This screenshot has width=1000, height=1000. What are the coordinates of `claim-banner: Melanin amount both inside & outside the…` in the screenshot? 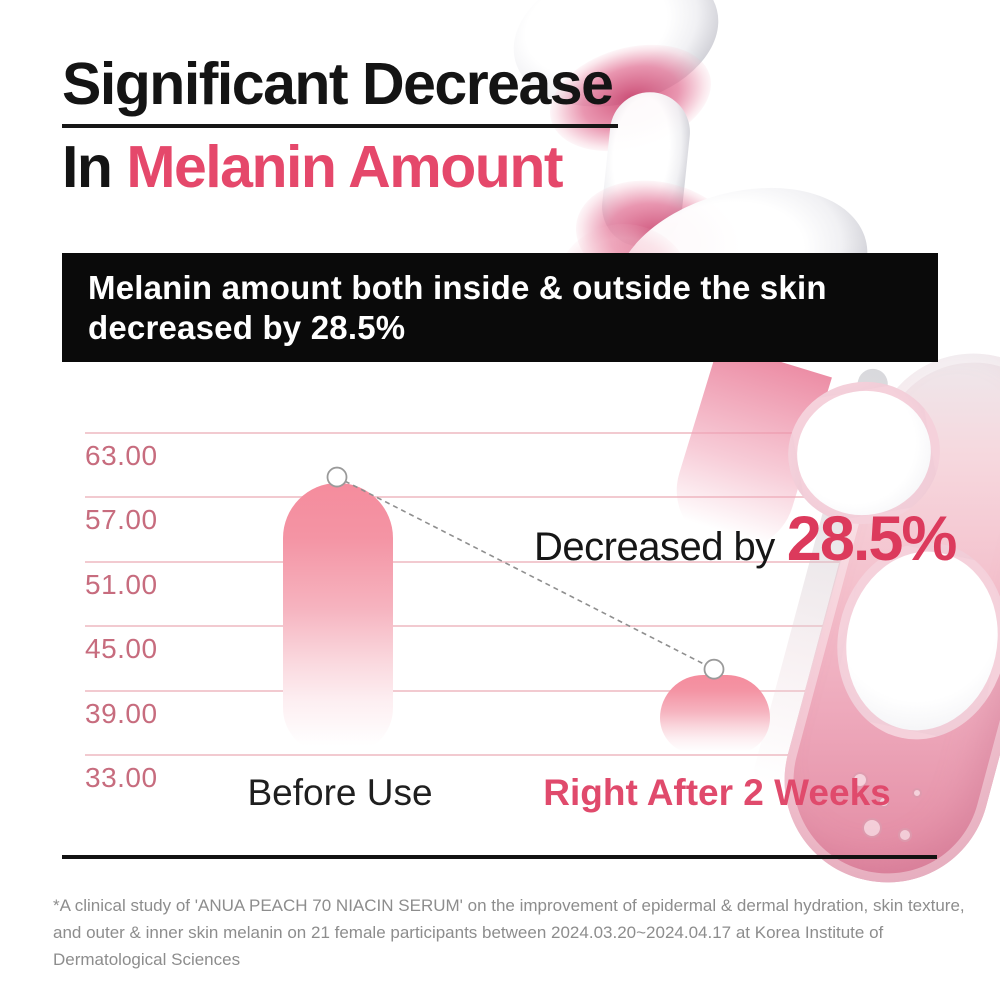 It's located at (500, 307).